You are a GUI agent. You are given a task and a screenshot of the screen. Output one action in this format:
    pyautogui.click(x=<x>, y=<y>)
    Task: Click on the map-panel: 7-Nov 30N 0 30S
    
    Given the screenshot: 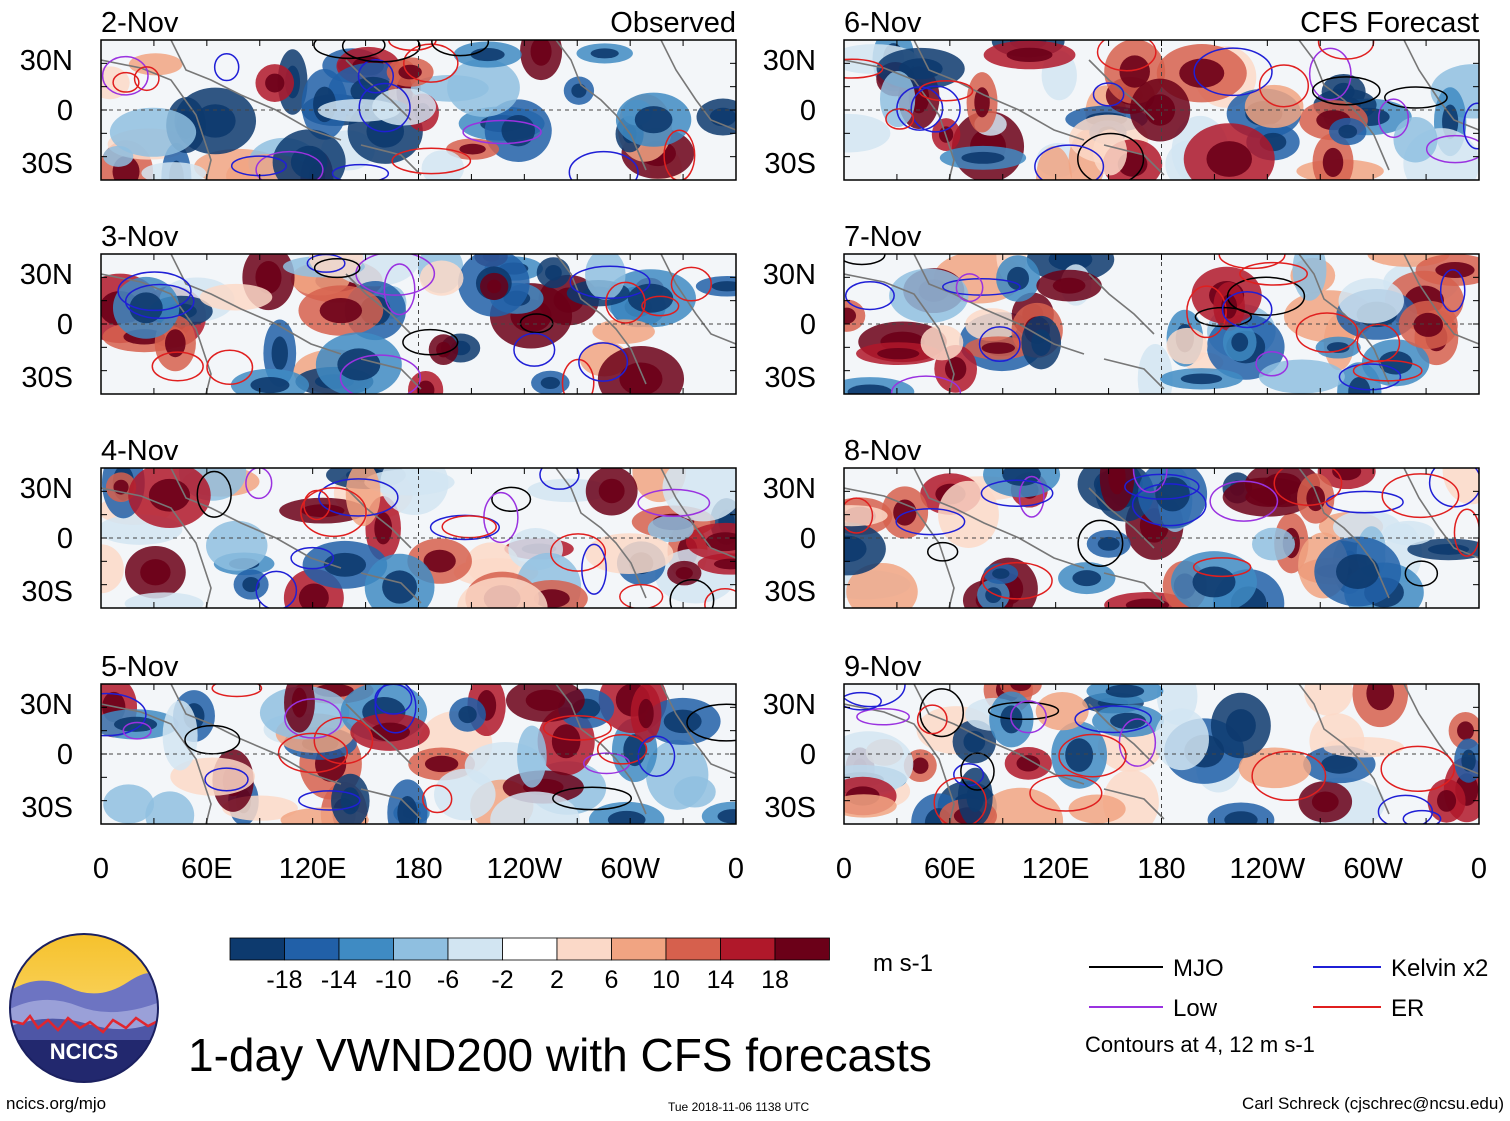 What is the action you would take?
    pyautogui.click(x=1121, y=308)
    